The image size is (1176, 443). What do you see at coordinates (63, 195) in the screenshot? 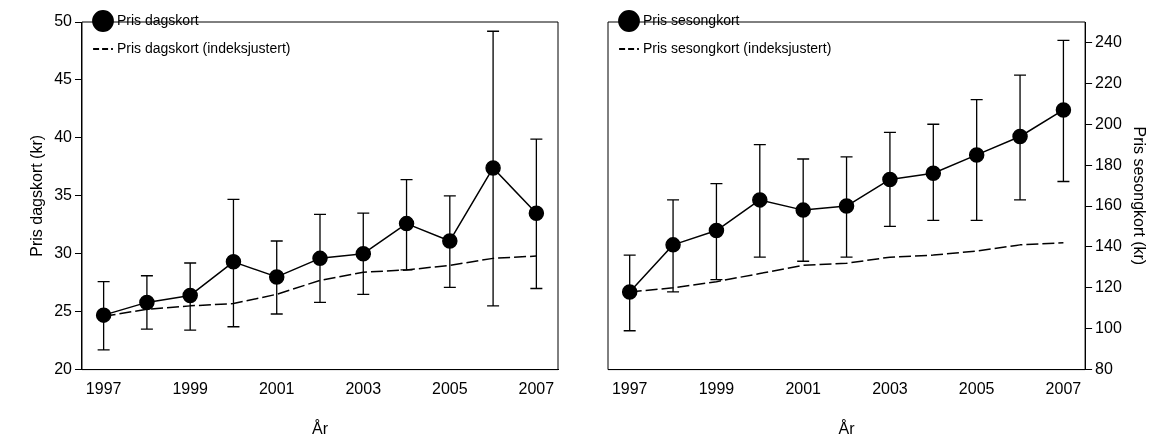
I see `y-tick-label: 35` at bounding box center [63, 195].